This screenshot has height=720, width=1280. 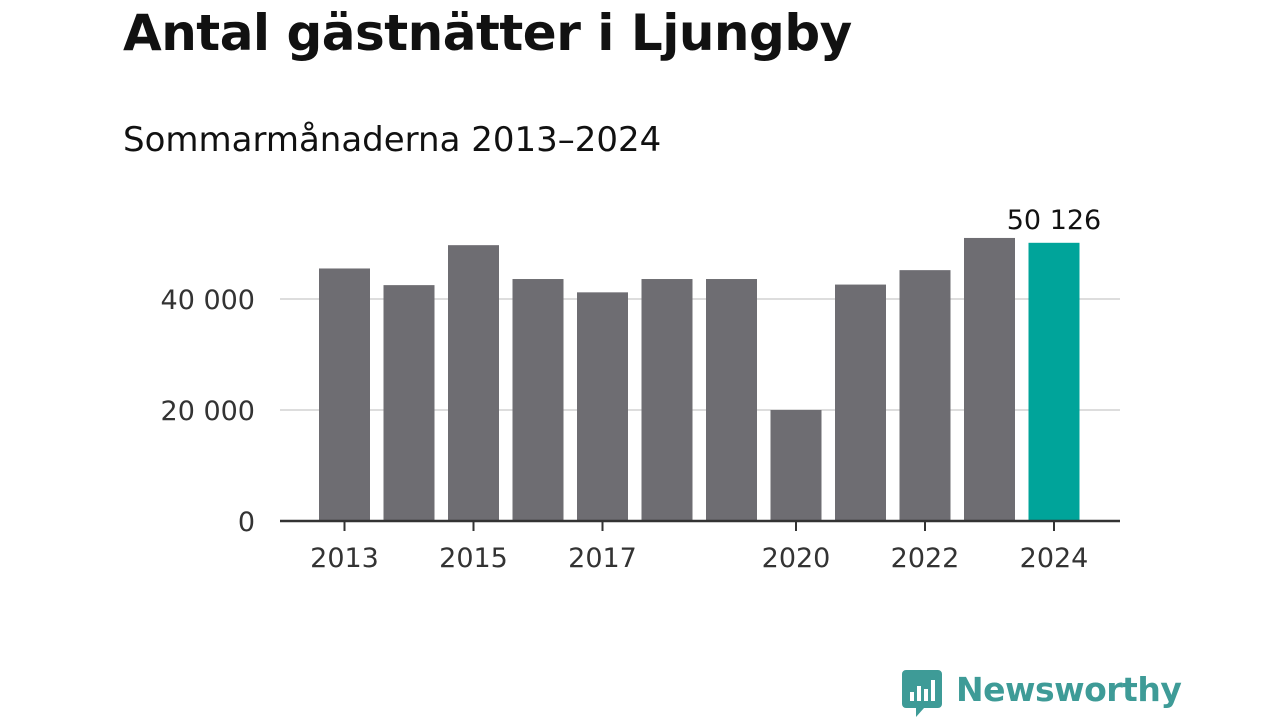 What do you see at coordinates (208, 411) in the screenshot?
I see `y-tick-label: 20 000` at bounding box center [208, 411].